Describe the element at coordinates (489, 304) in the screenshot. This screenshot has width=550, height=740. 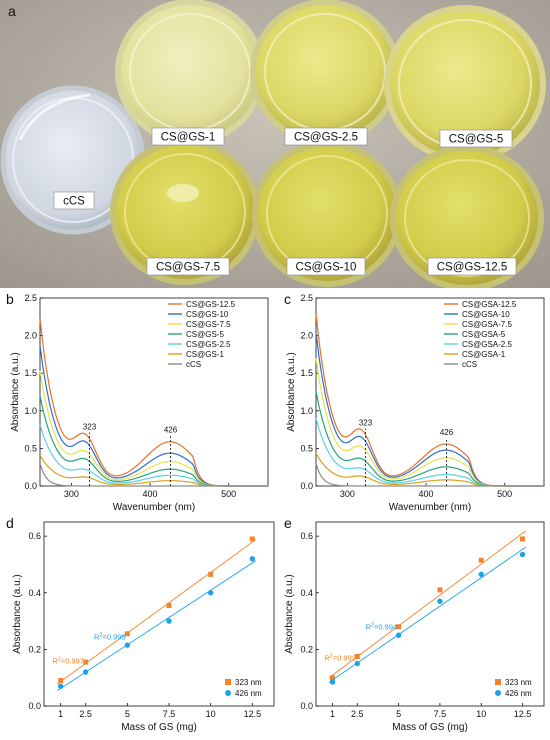
I see `legend-label: CS@GSA-12.5` at that location.